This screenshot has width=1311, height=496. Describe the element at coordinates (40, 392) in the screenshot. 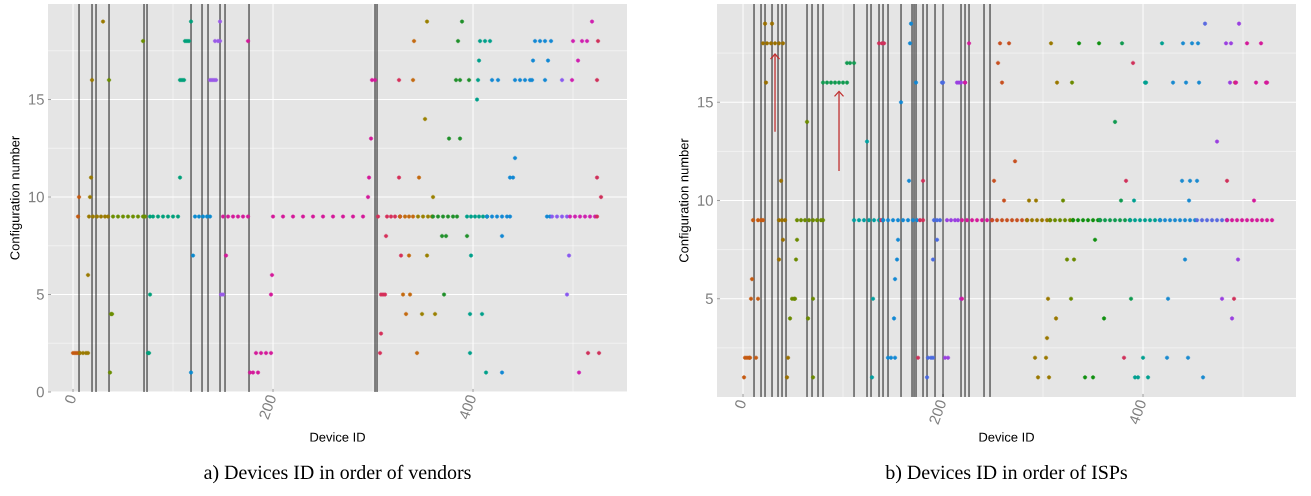

I see `y-tick-label: 0` at that location.